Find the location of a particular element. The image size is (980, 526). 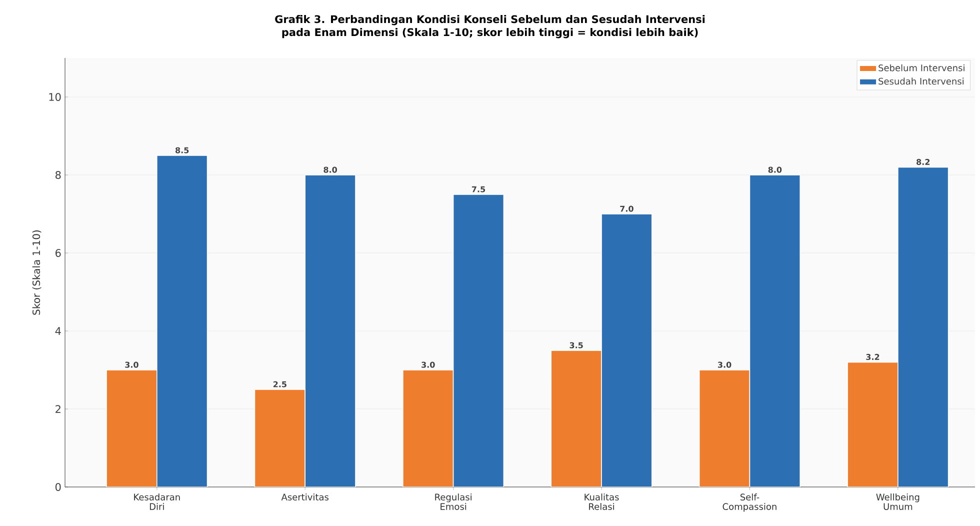

chart-title: Grafik 3. Perbandingan Kondisi Konseli Sebelum dan Sesudah Intervensi is located at coordinates (490, 20).